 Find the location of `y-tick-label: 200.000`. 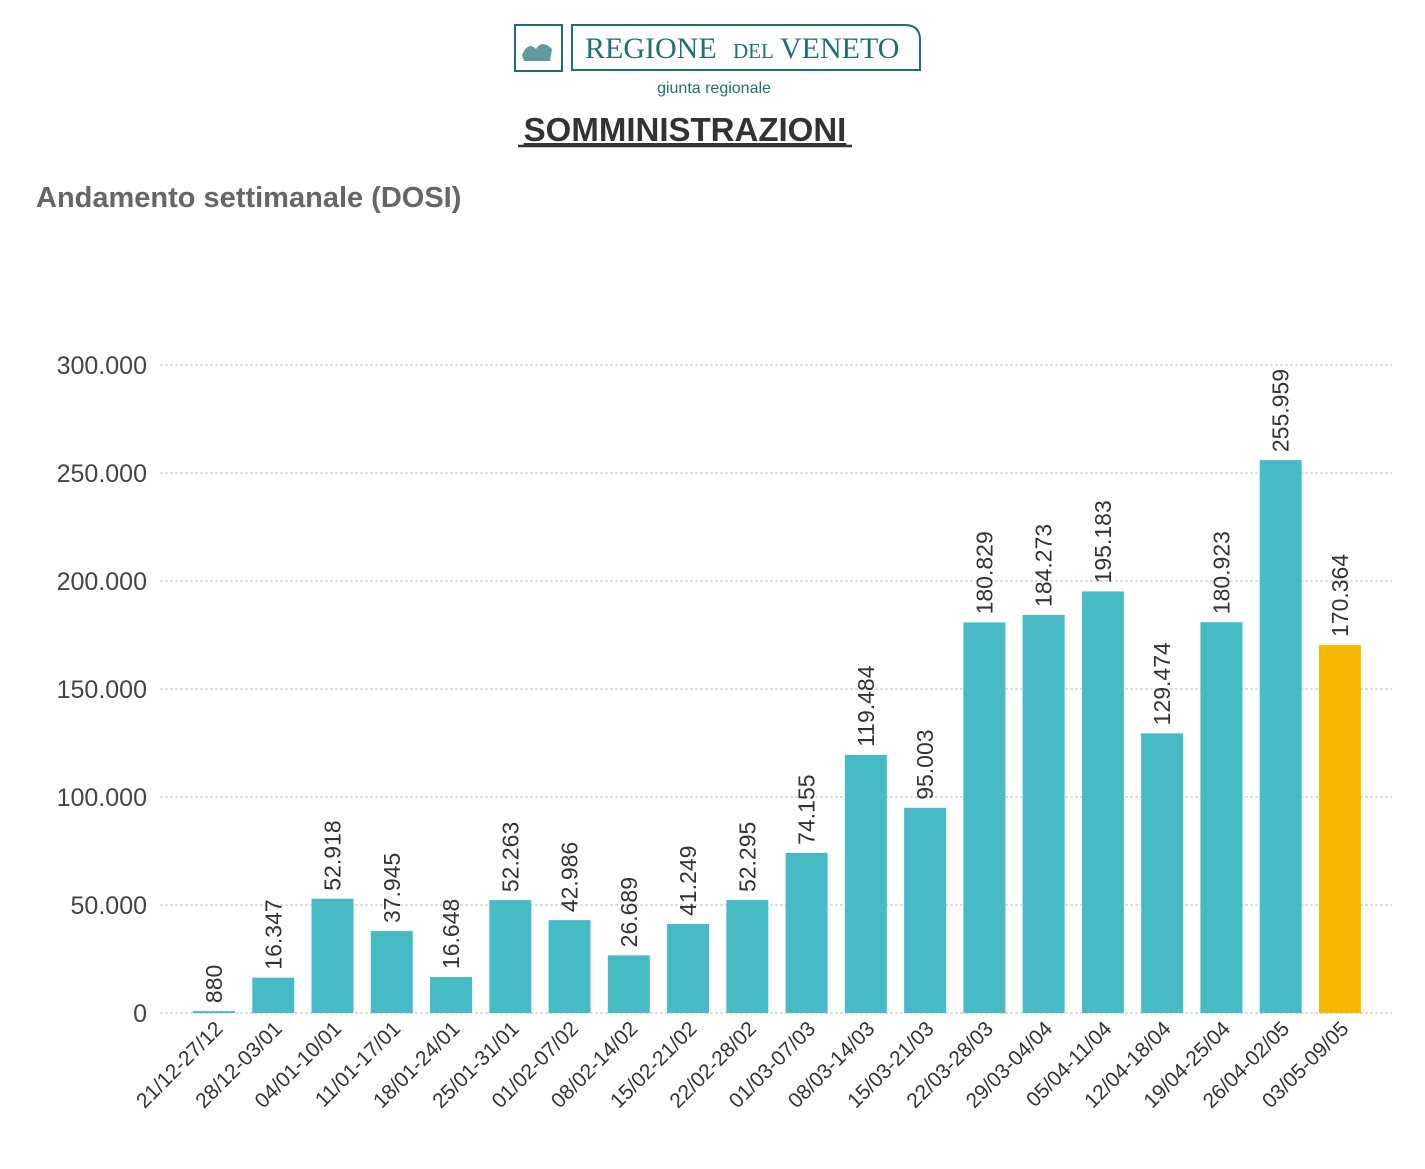

y-tick-label: 200.000 is located at coordinates (102, 582).